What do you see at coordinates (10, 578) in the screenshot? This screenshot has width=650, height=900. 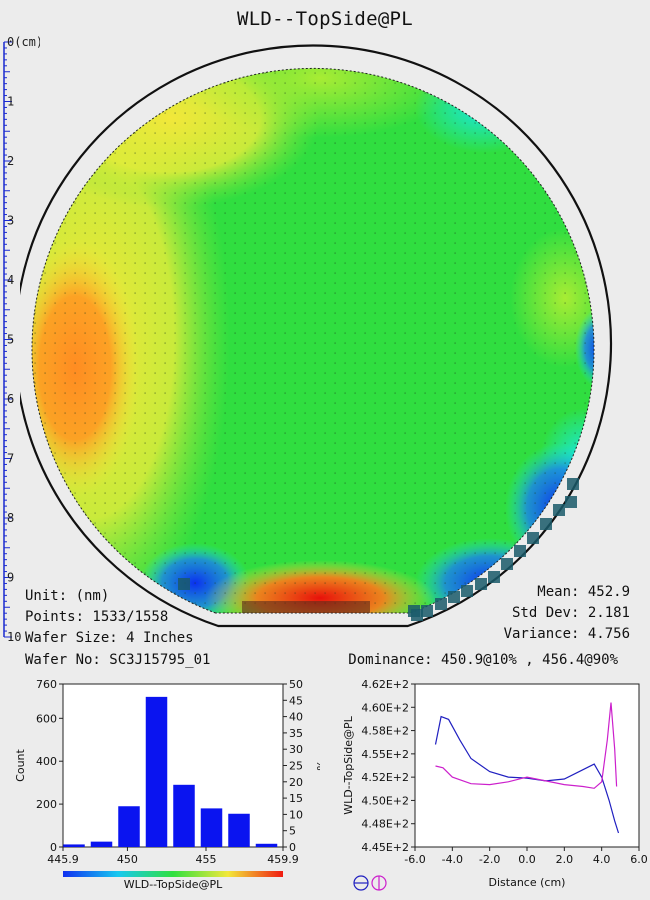 I see `ruler-label: 9` at bounding box center [10, 578].